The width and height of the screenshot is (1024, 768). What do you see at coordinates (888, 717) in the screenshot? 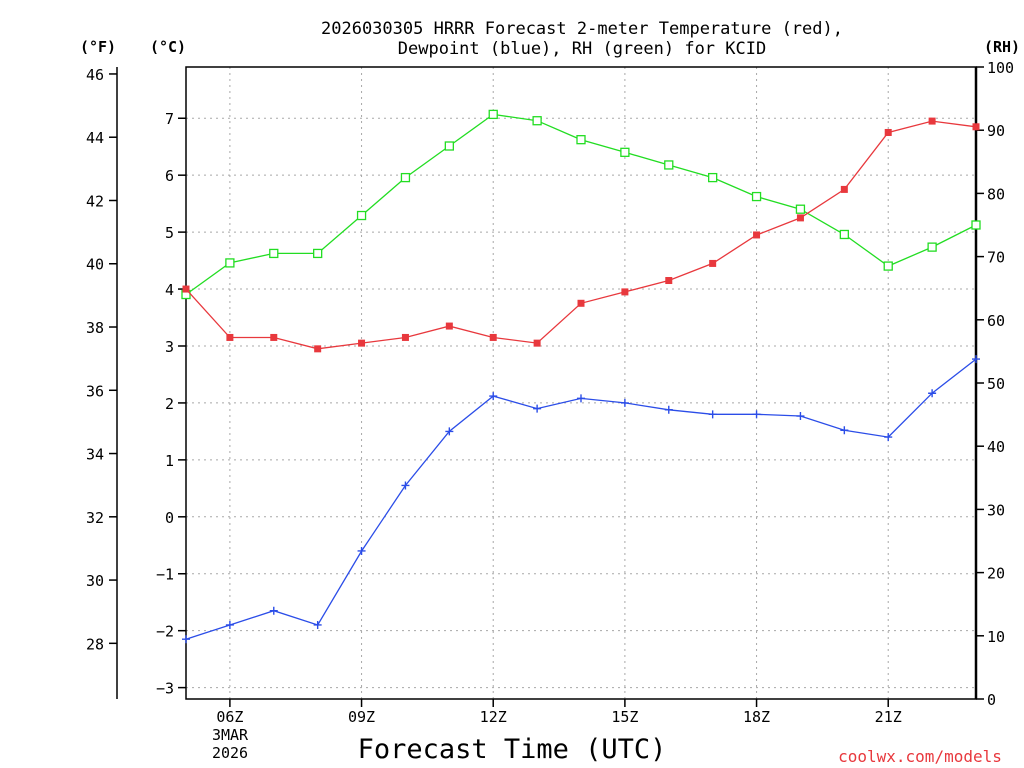
I see `time-tick-label: 21Z` at bounding box center [888, 717].